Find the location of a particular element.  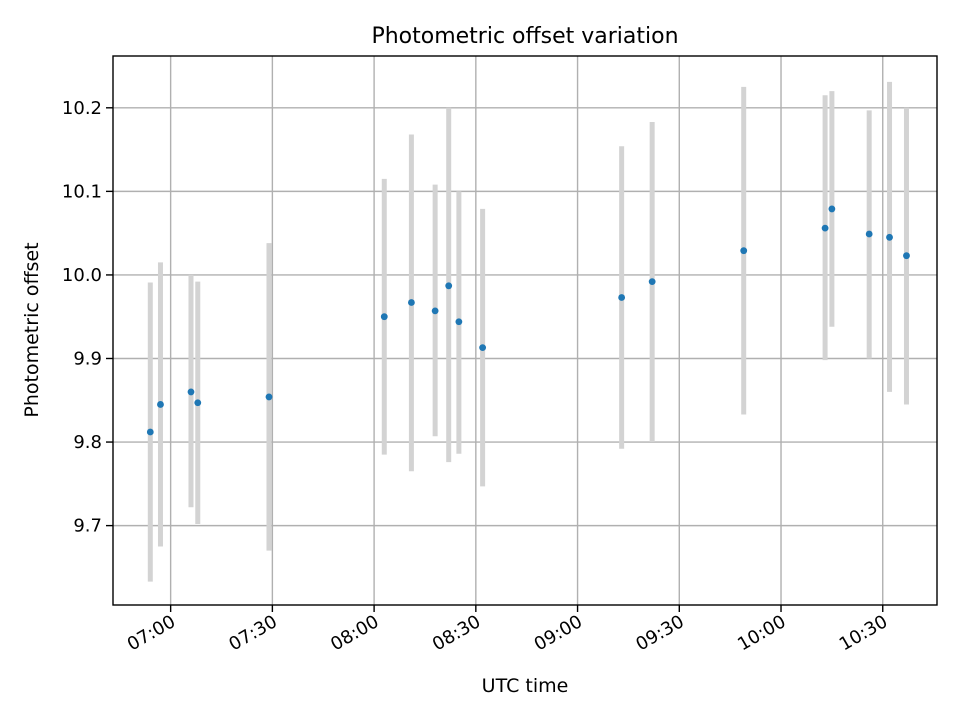

x-tick-label: 10:00 is located at coordinates (761, 633).